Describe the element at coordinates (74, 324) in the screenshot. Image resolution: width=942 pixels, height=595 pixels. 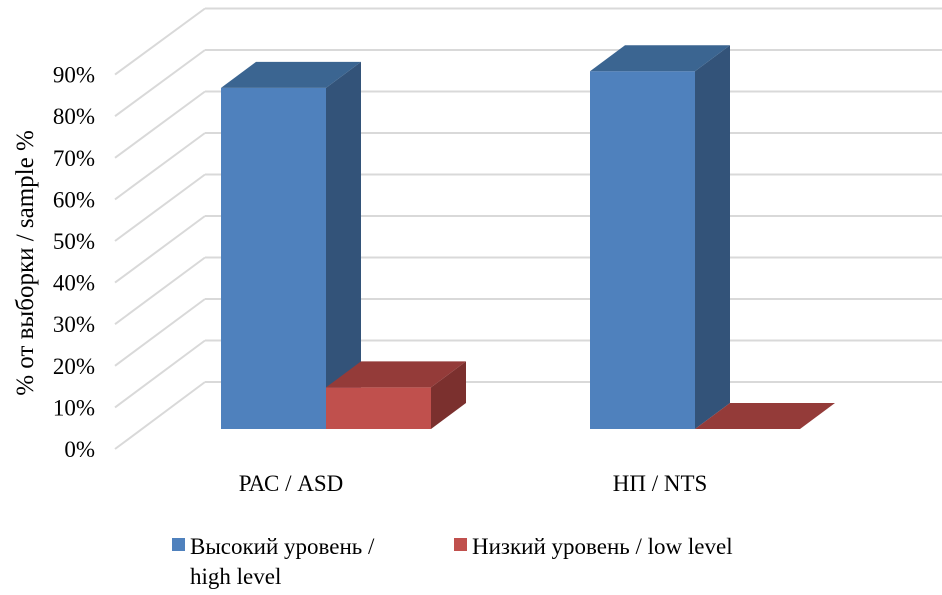
I see `y-tick-label: 30%` at that location.